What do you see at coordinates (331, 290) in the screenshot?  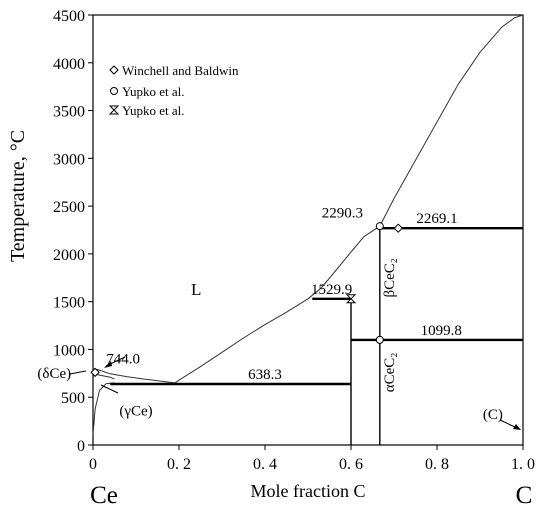 I see `isotherm-label: 1529.9` at bounding box center [331, 290].